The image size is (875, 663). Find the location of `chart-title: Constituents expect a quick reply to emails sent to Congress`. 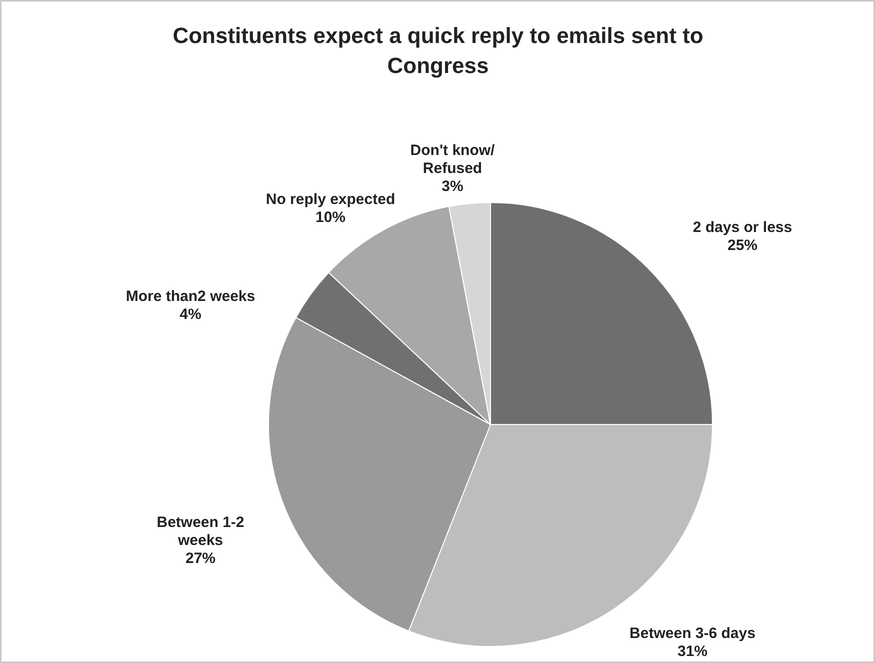

chart-title: Constituents expect a quick reply to emails sent to Congress is located at coordinates (438, 50).